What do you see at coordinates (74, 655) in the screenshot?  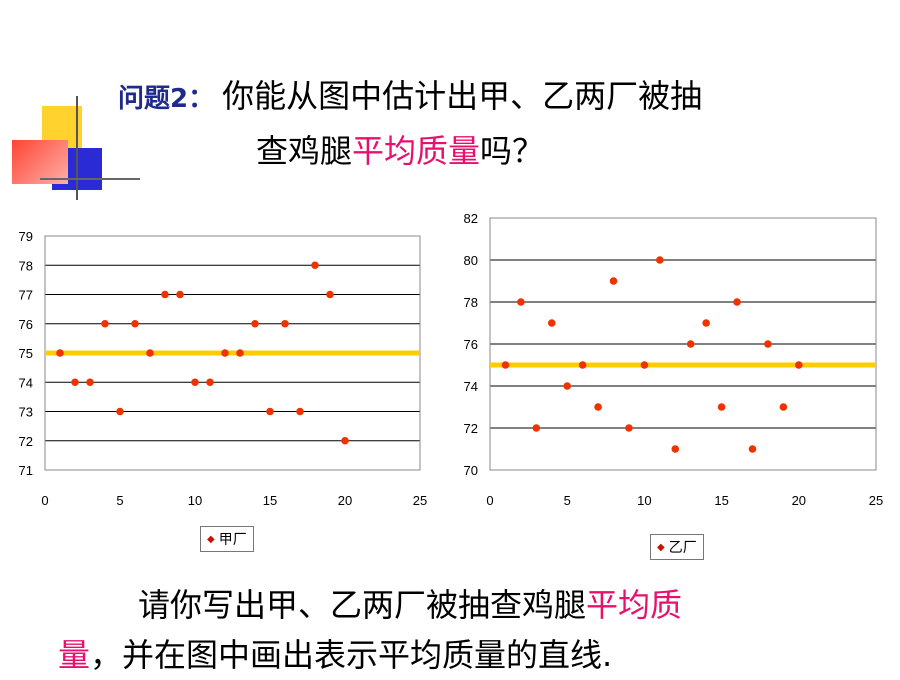 I see `instruction-highlight-2: 量` at bounding box center [74, 655].